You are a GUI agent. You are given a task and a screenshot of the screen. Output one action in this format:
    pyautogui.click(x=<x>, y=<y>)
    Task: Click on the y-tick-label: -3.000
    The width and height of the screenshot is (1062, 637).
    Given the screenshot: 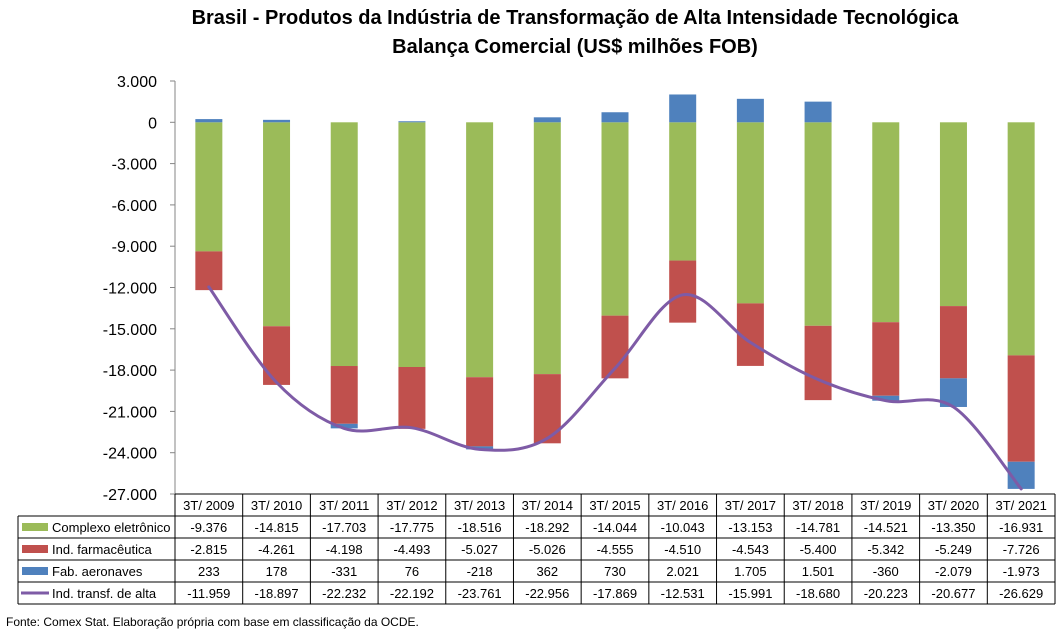 What is the action you would take?
    pyautogui.click(x=134, y=165)
    